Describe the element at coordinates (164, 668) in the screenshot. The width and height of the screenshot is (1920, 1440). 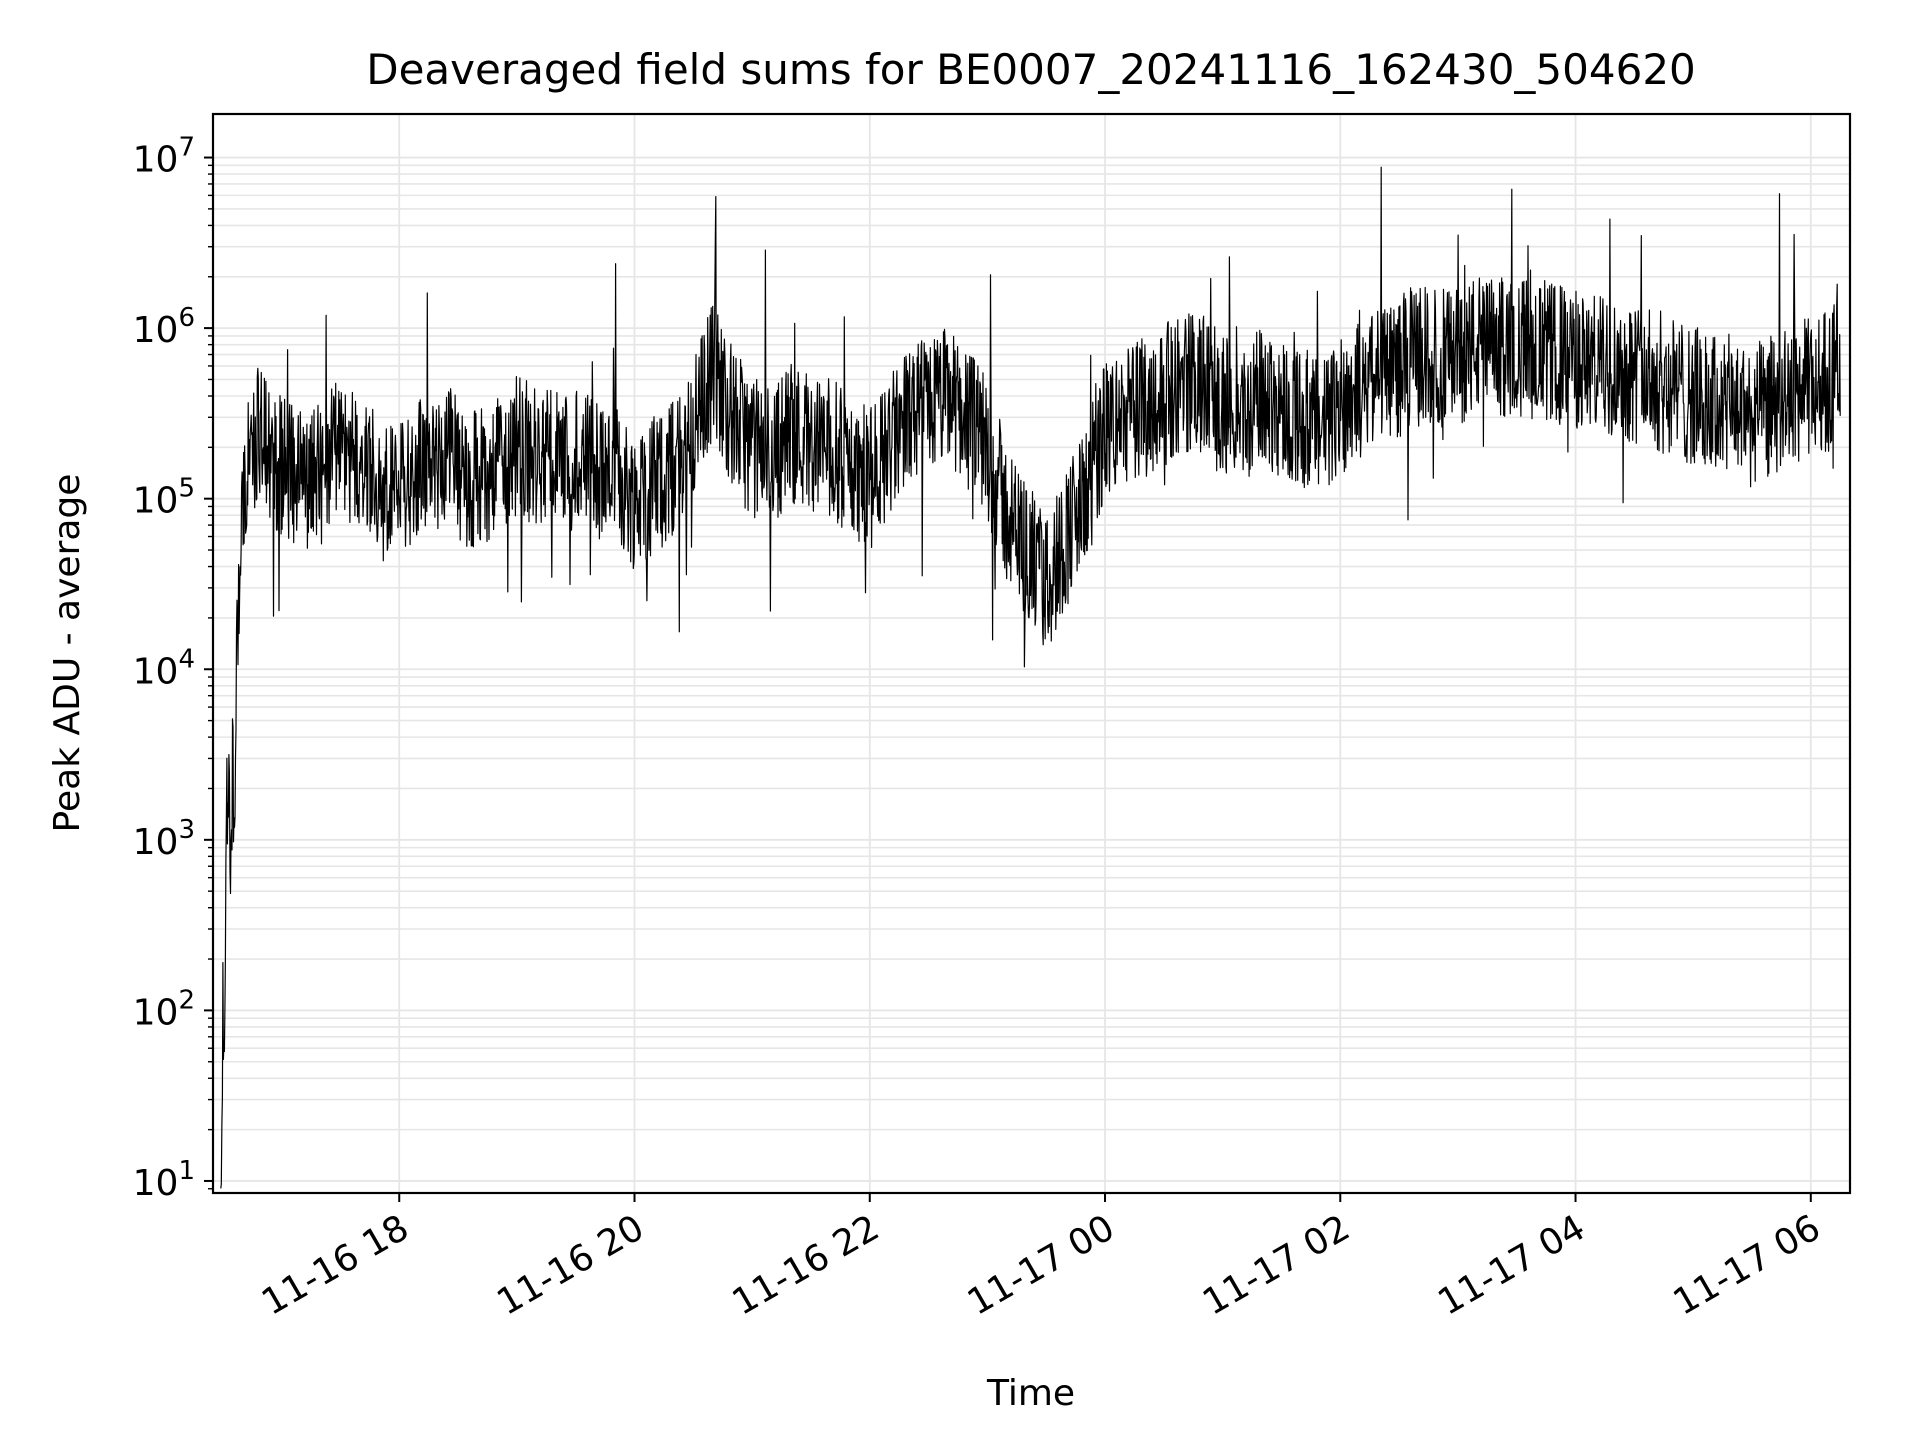
I see `y-tick-label: 10⁴` at that location.